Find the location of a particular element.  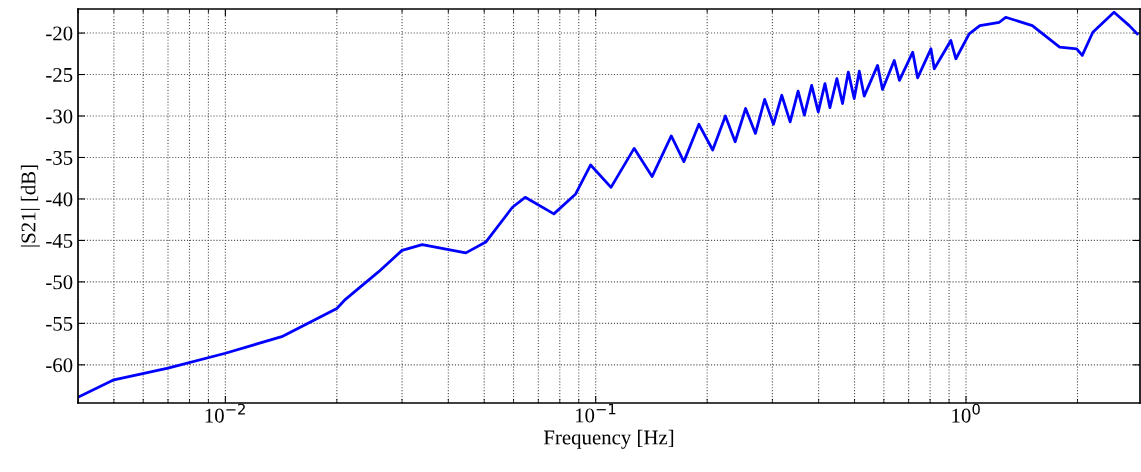

y-tick-label: -60 is located at coordinates (59, 365).